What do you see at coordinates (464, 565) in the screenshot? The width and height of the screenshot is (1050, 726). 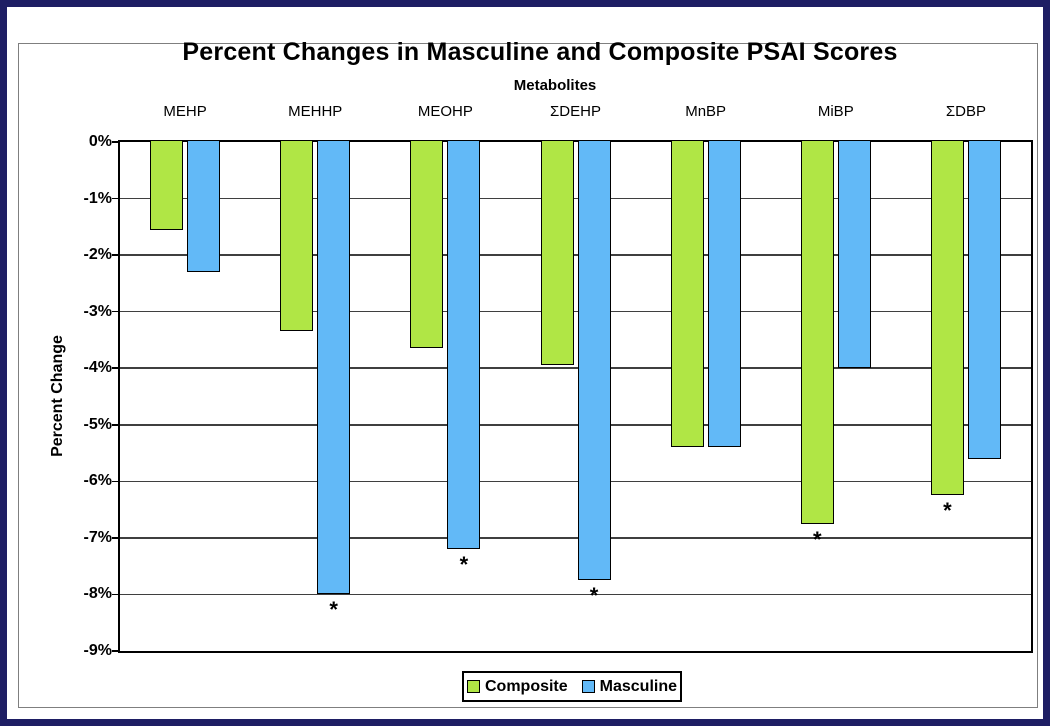 I see `significance-marker-masculine-MEOHP: *` at bounding box center [464, 565].